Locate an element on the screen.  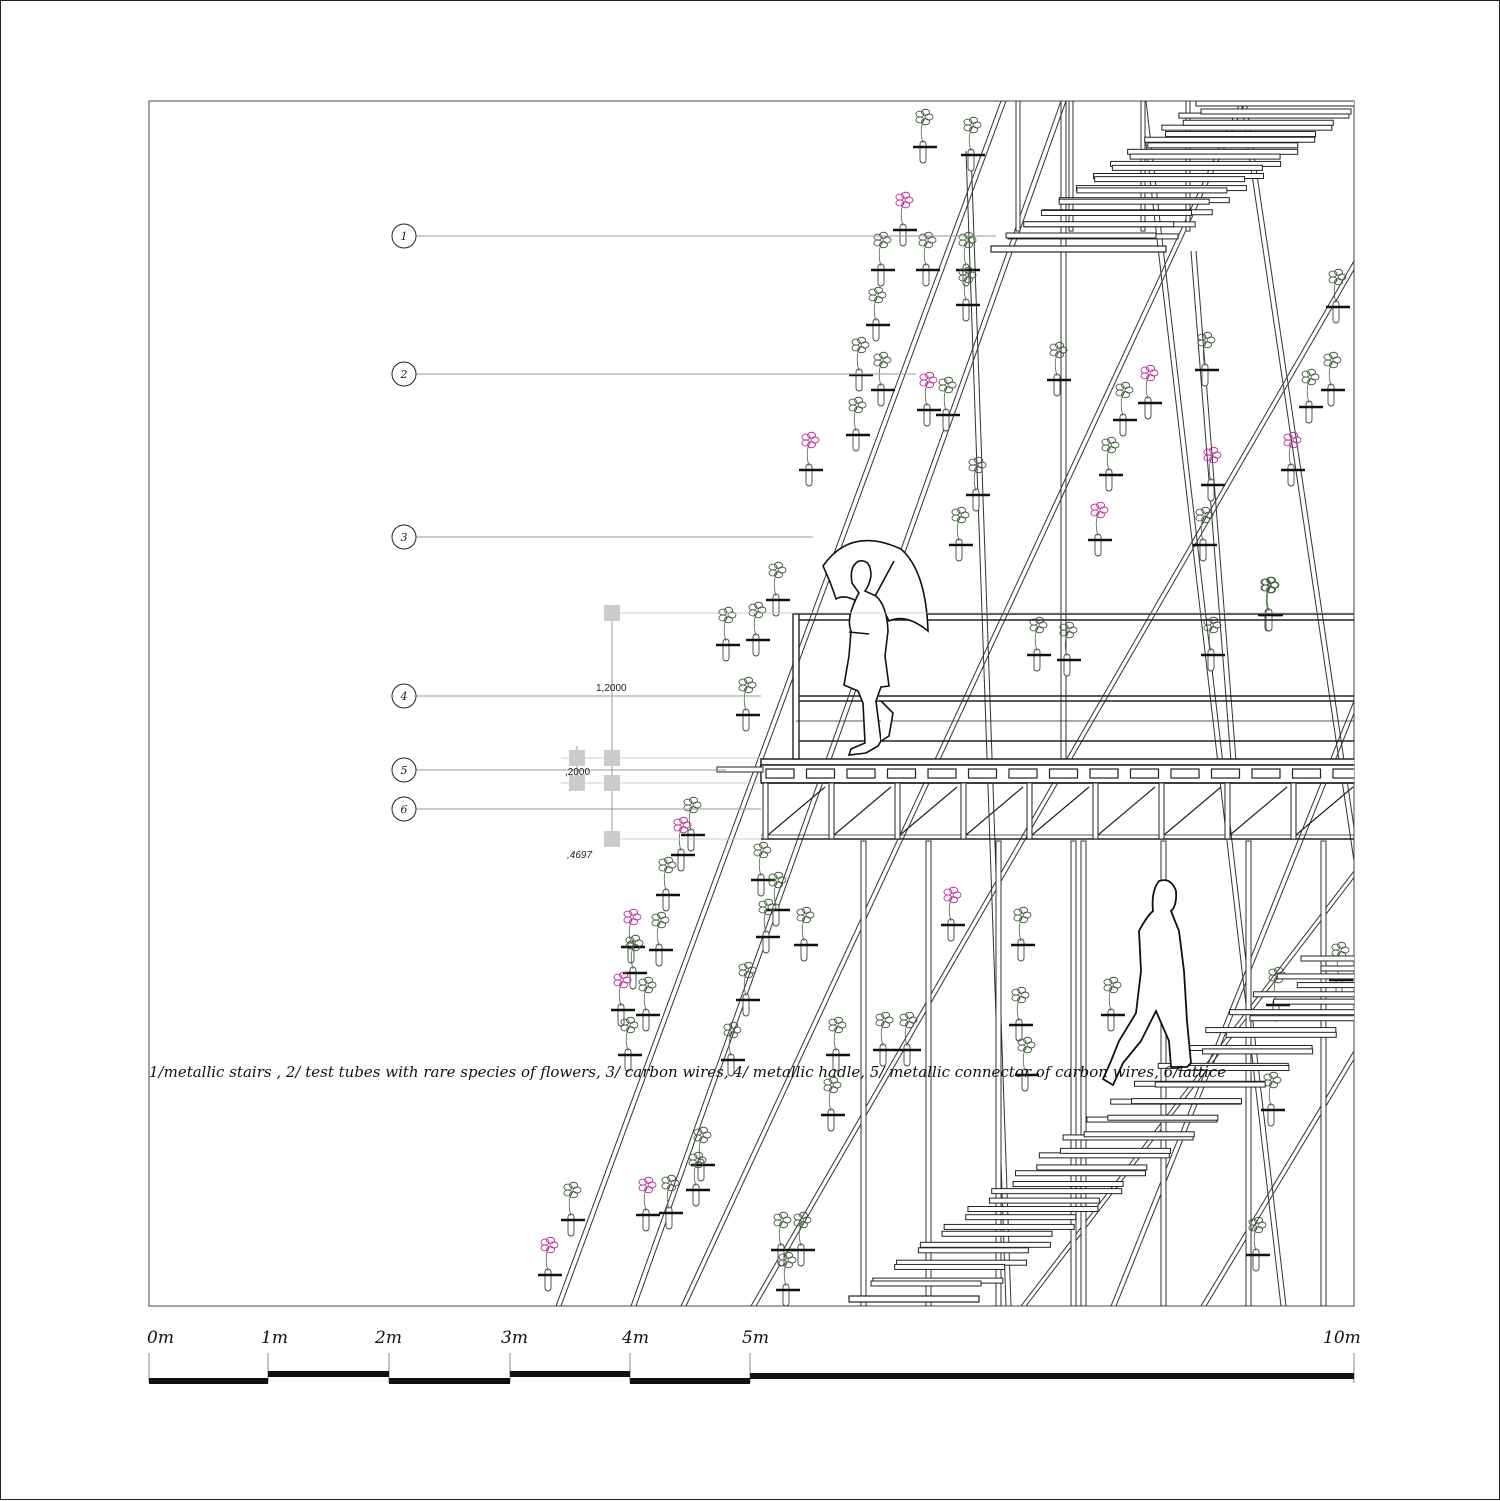
lattice-diagonal is located at coordinates (796, 811).